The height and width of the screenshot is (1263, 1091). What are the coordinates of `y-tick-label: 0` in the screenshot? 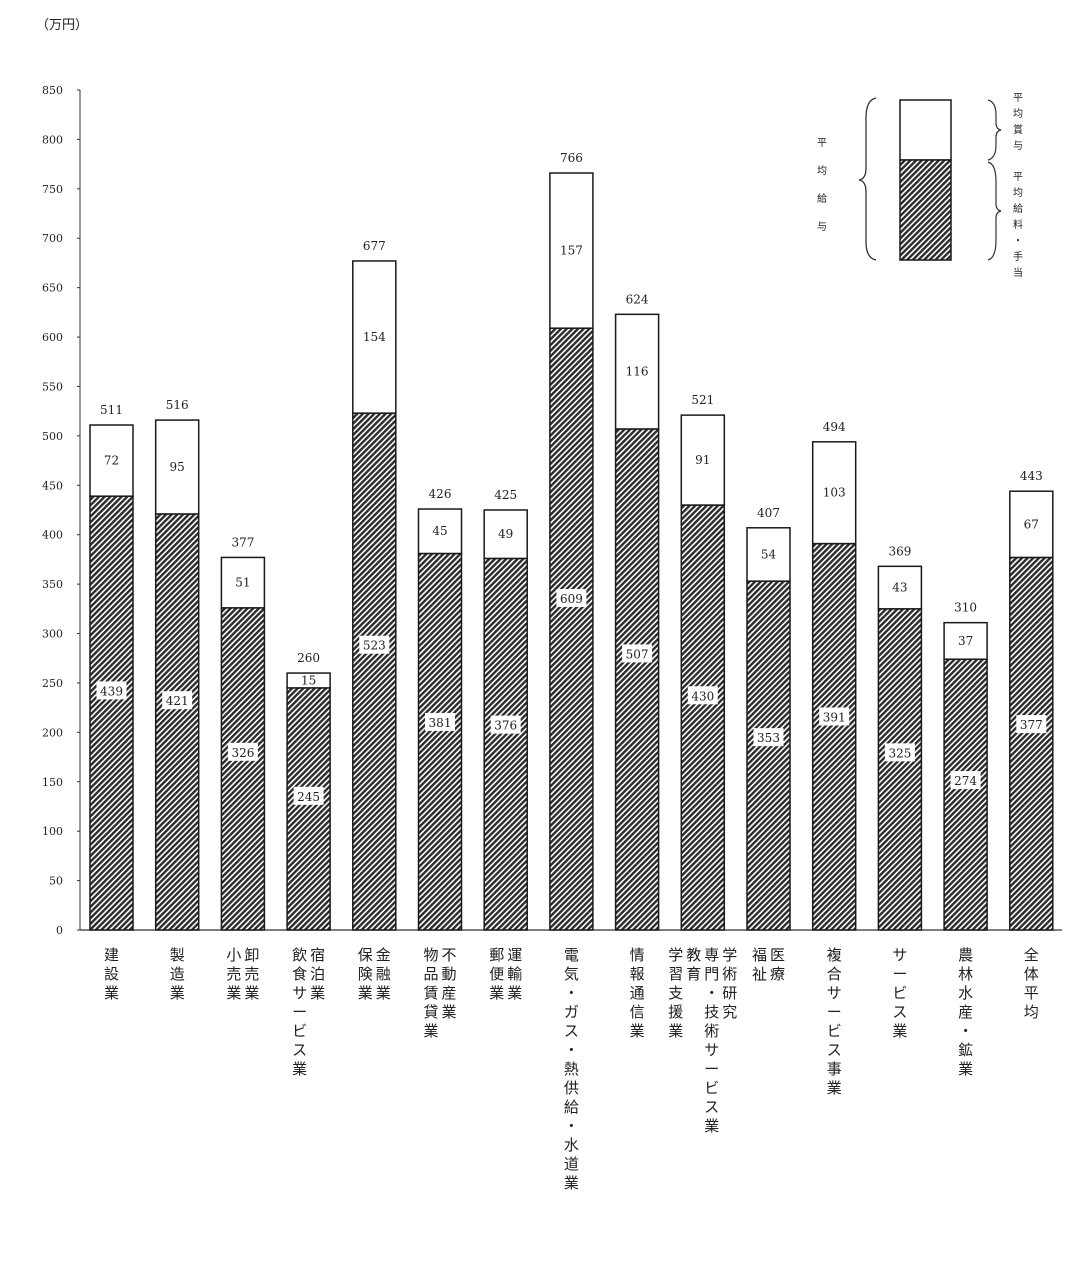 It's located at (59, 930).